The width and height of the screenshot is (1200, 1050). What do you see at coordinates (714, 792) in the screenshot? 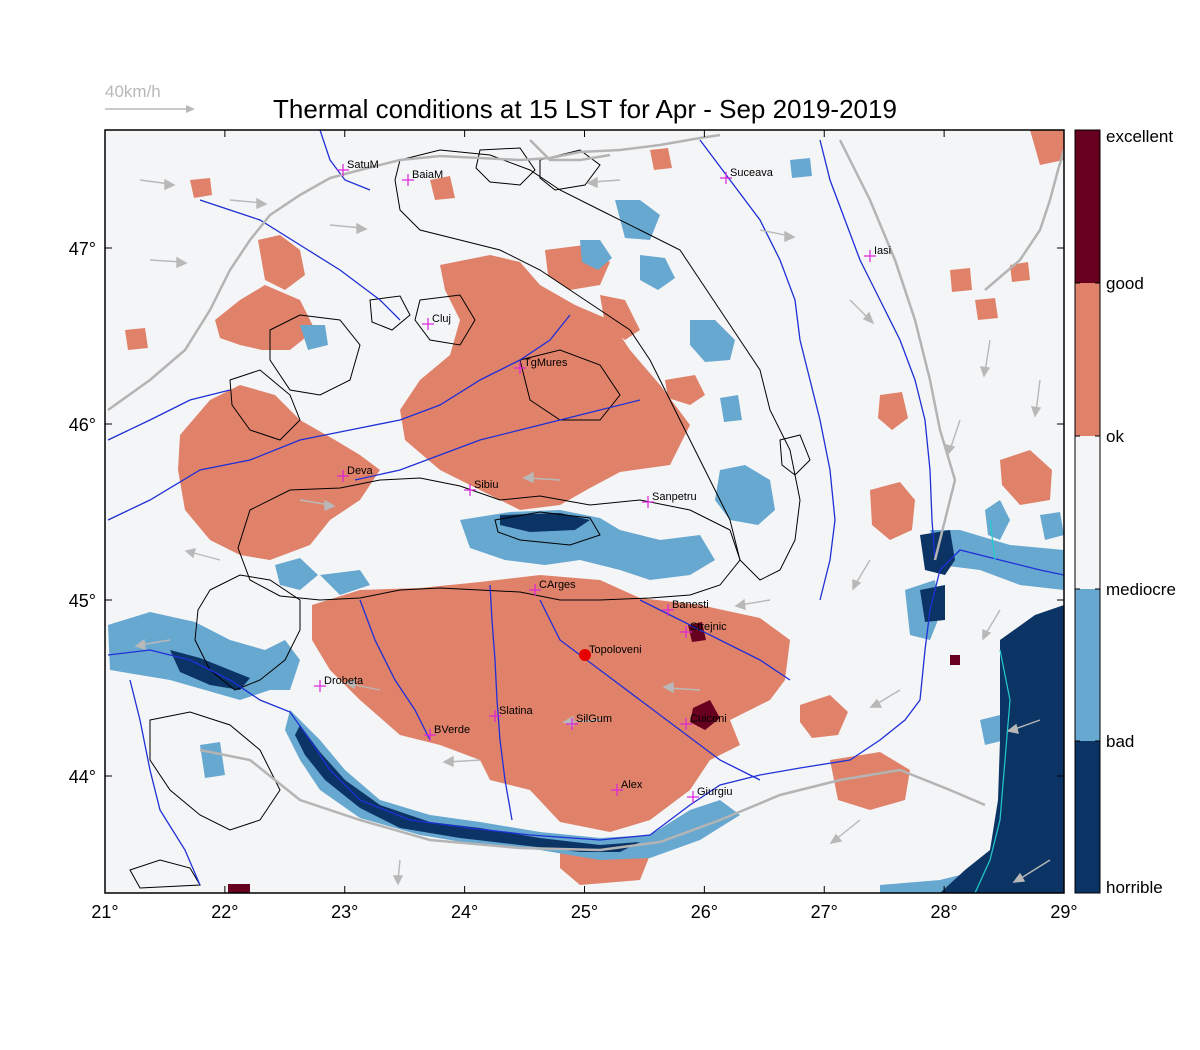
I see `city-label: Giurgiu` at bounding box center [714, 792].